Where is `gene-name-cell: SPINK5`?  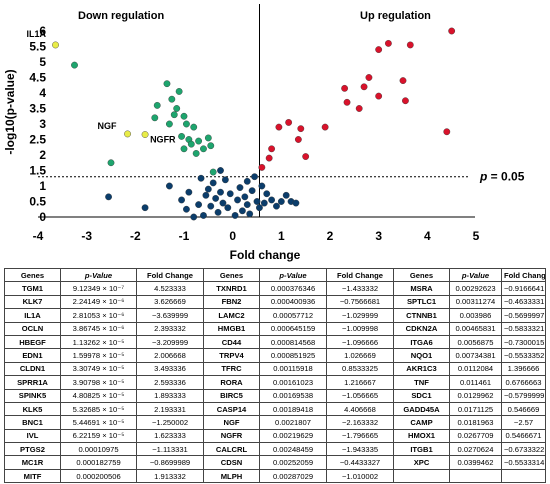 gene-name-cell: SPINK5 is located at coordinates (32, 395).